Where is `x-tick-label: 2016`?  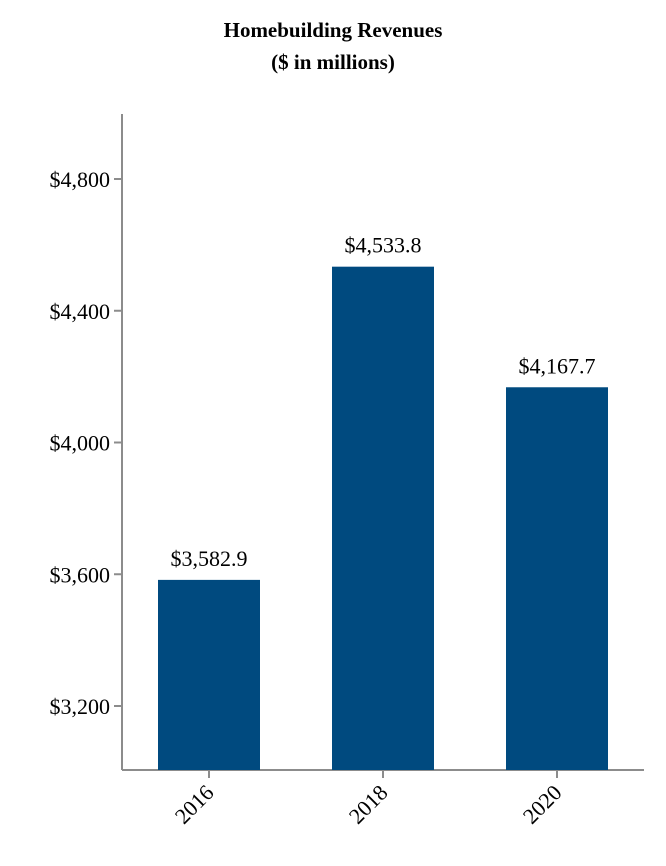
x-tick-label: 2016 is located at coordinates (194, 804).